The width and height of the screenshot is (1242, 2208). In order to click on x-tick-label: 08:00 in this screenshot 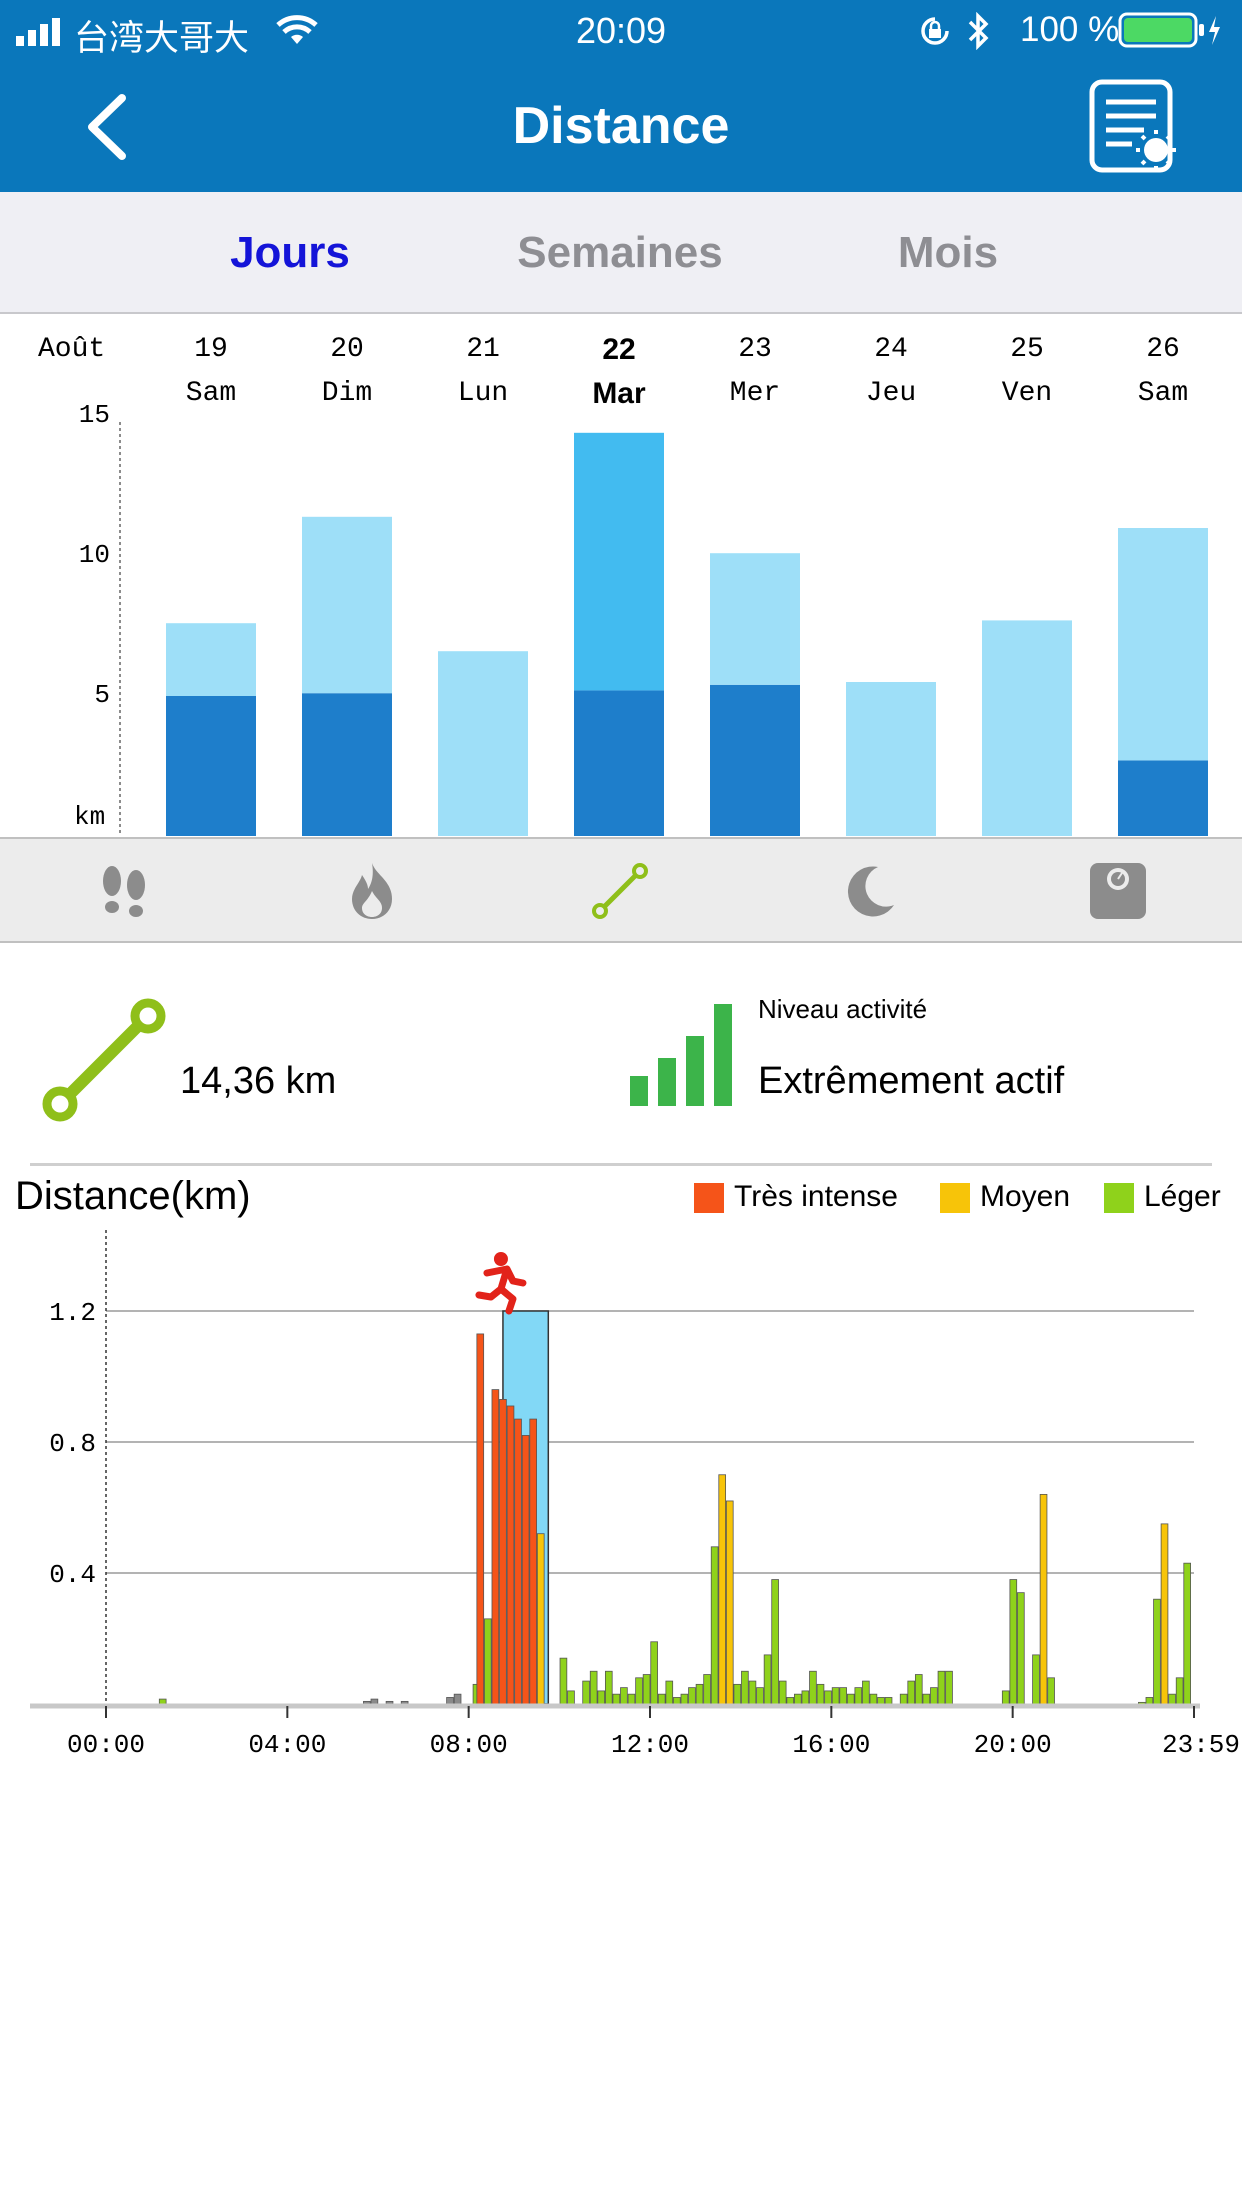, I will do `click(469, 1745)`.